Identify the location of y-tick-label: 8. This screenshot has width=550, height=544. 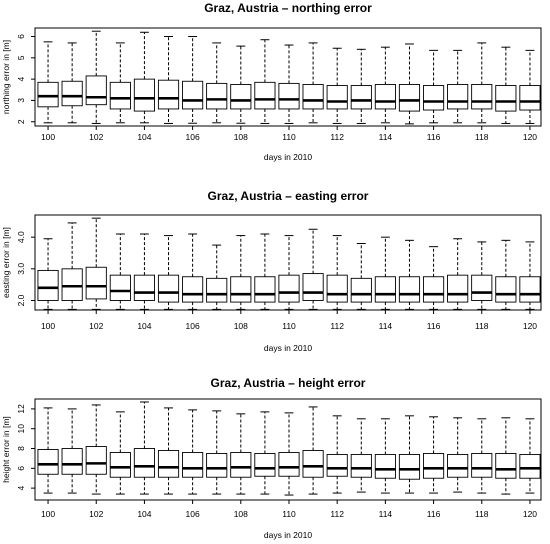
(21, 448).